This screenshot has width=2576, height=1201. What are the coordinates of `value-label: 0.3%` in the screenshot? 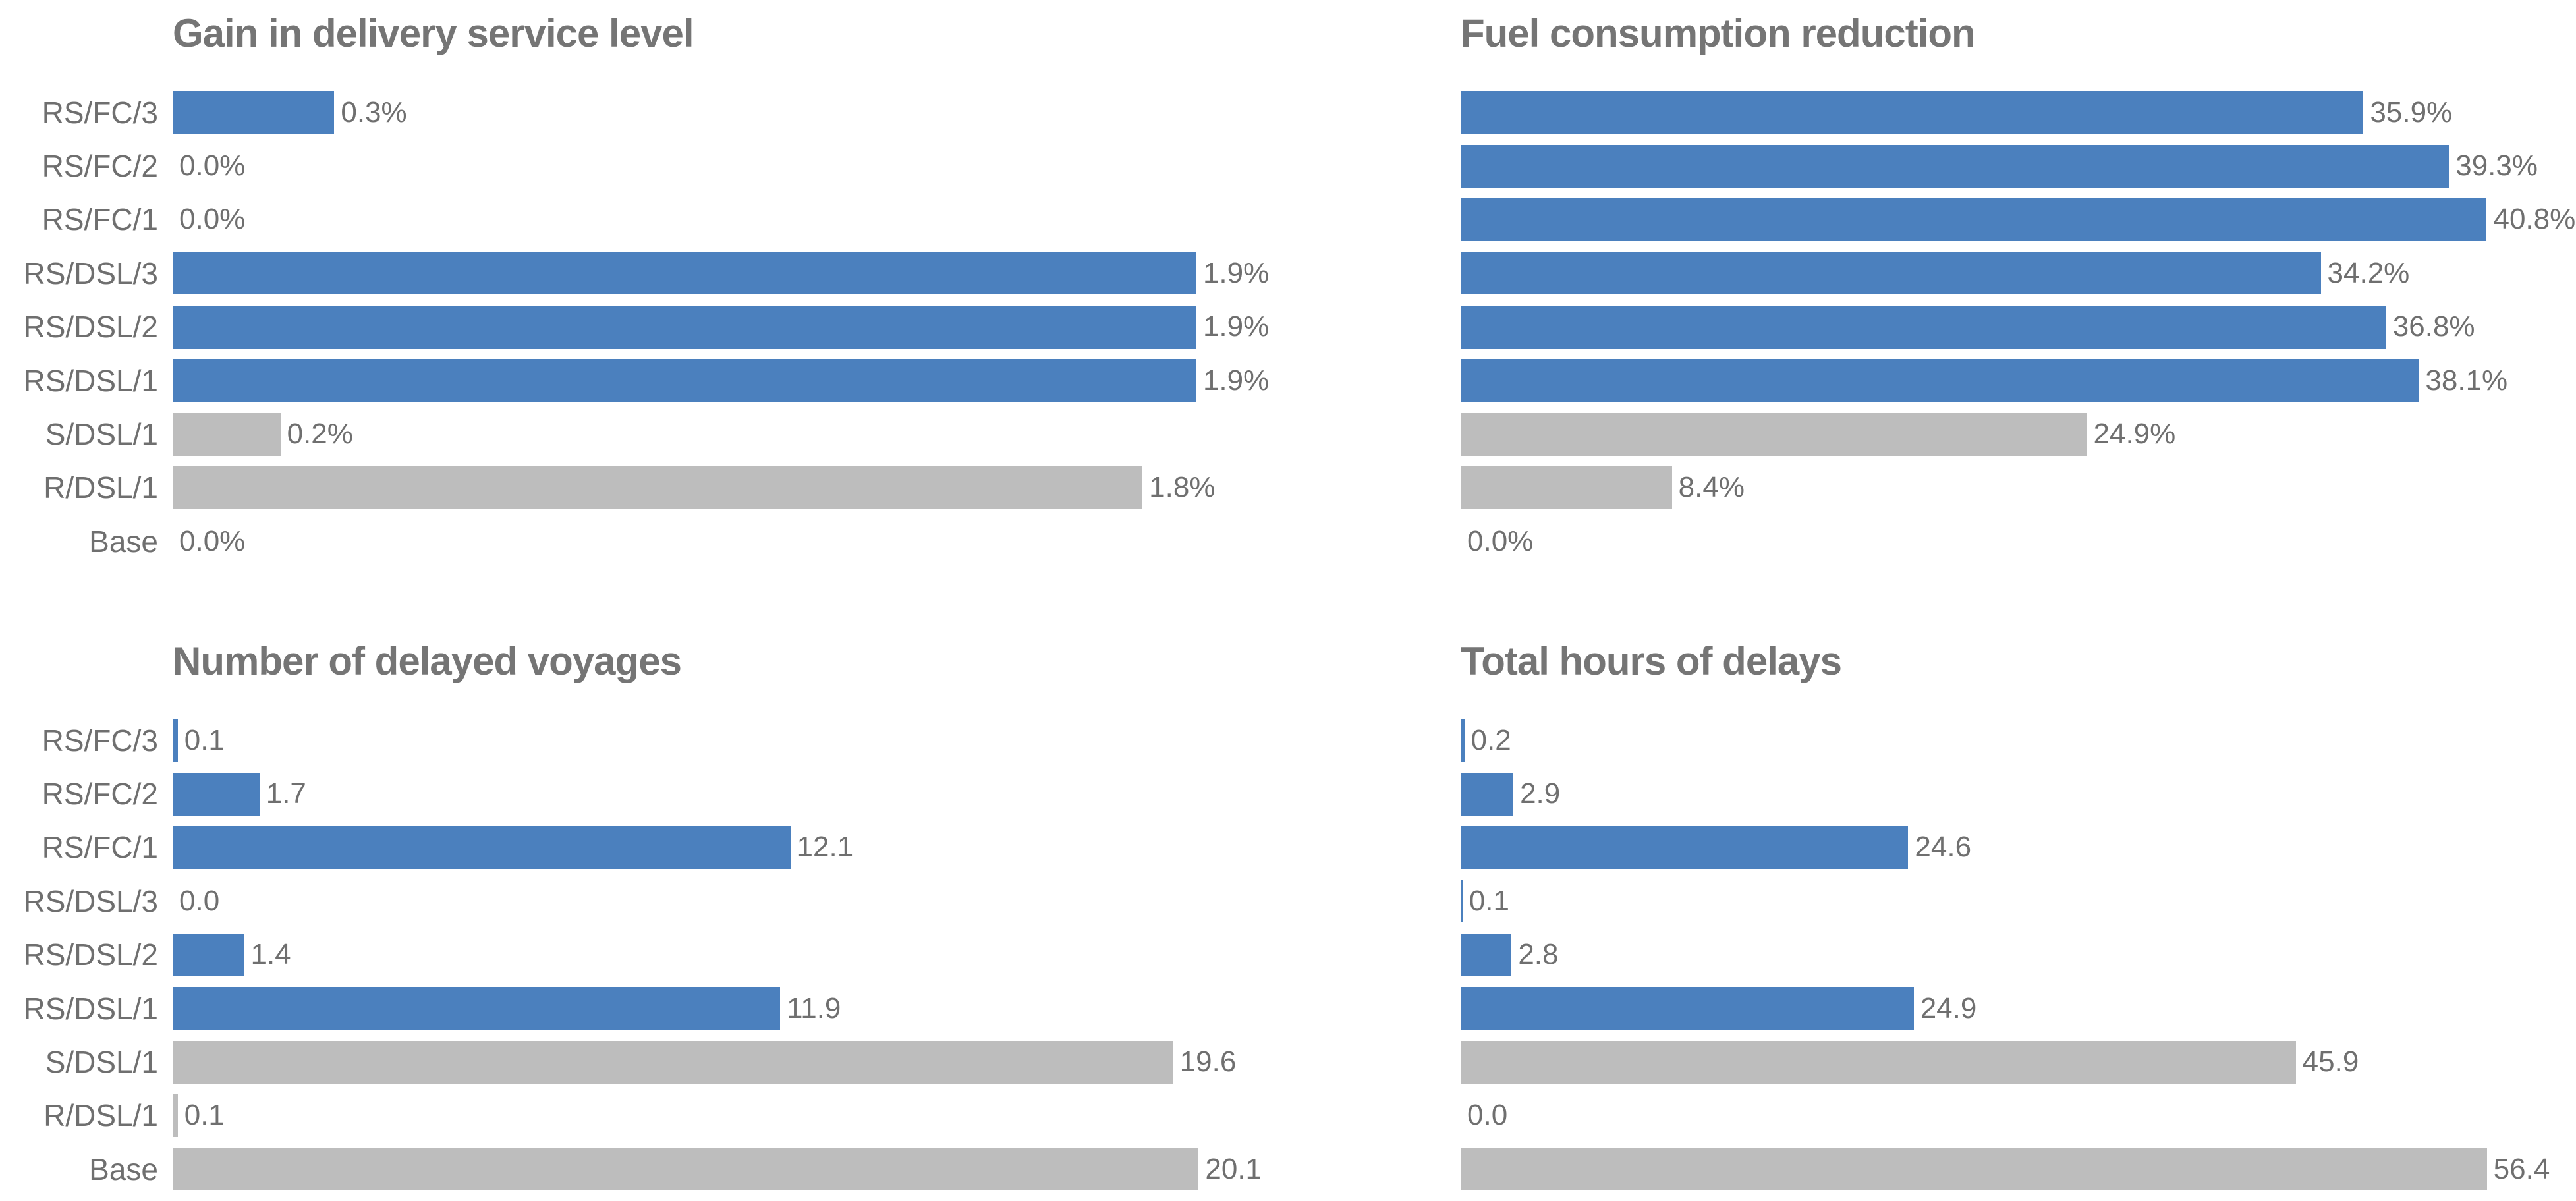 It's located at (374, 112).